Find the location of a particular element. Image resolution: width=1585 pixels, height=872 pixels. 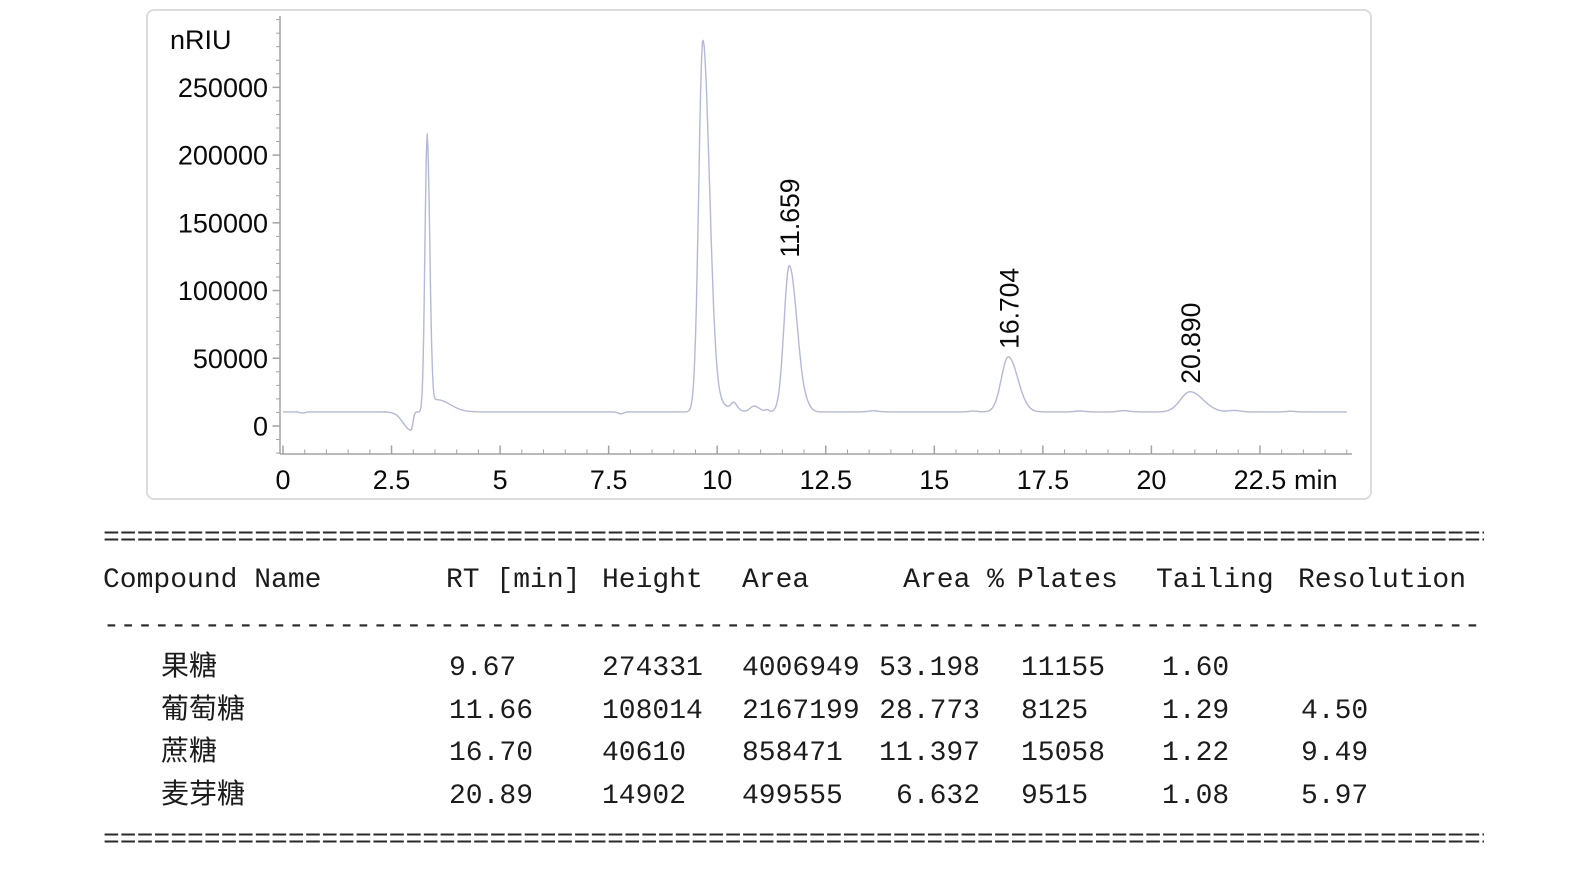

table-cell: 葡萄糖 is located at coordinates (203, 711).